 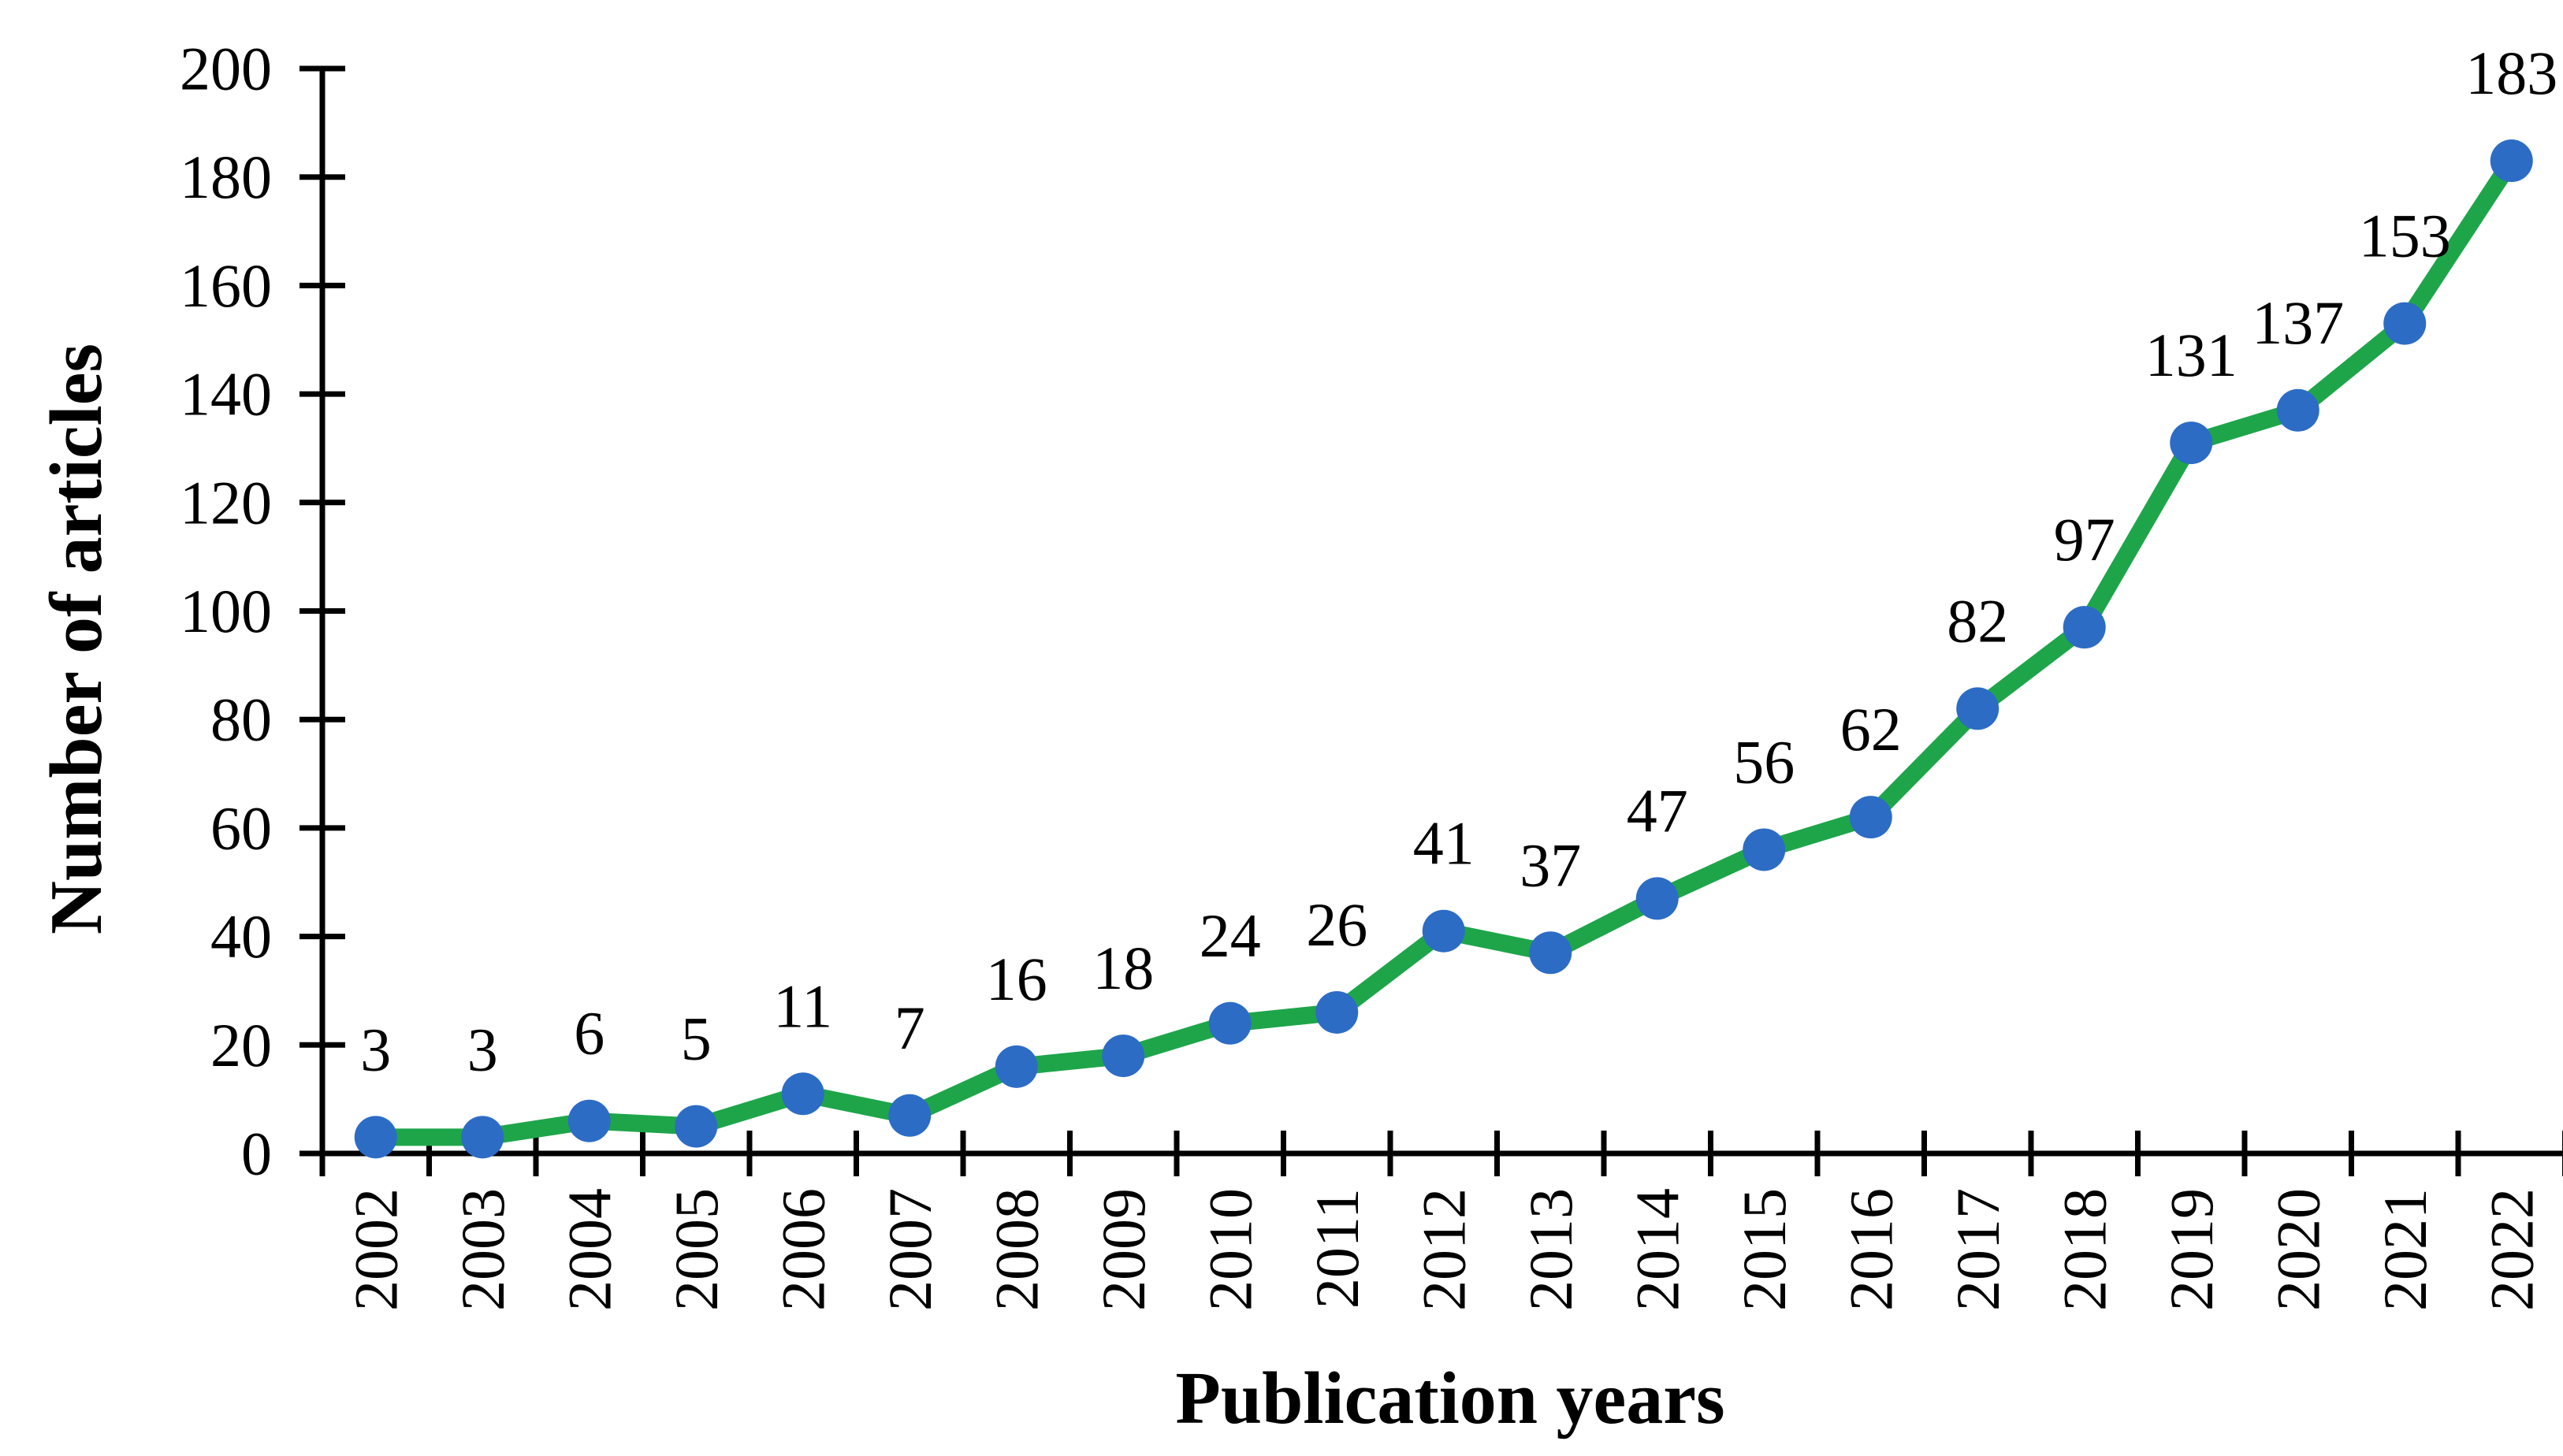 What do you see at coordinates (802, 1005) in the screenshot?
I see `data-point-label: 11` at bounding box center [802, 1005].